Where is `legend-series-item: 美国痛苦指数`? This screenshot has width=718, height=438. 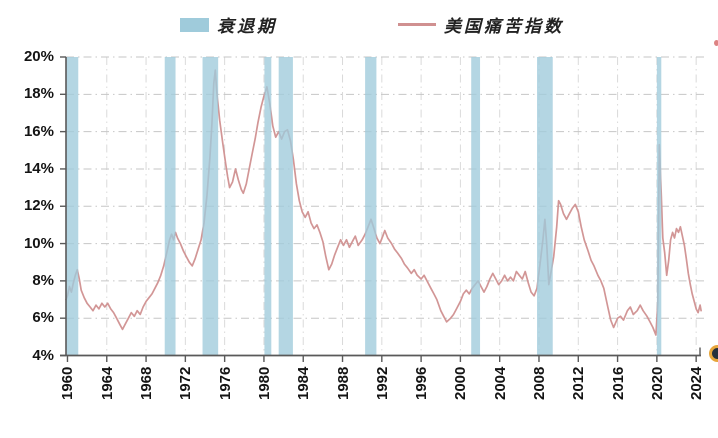
legend-series-item: 美国痛苦指数 is located at coordinates (481, 24).